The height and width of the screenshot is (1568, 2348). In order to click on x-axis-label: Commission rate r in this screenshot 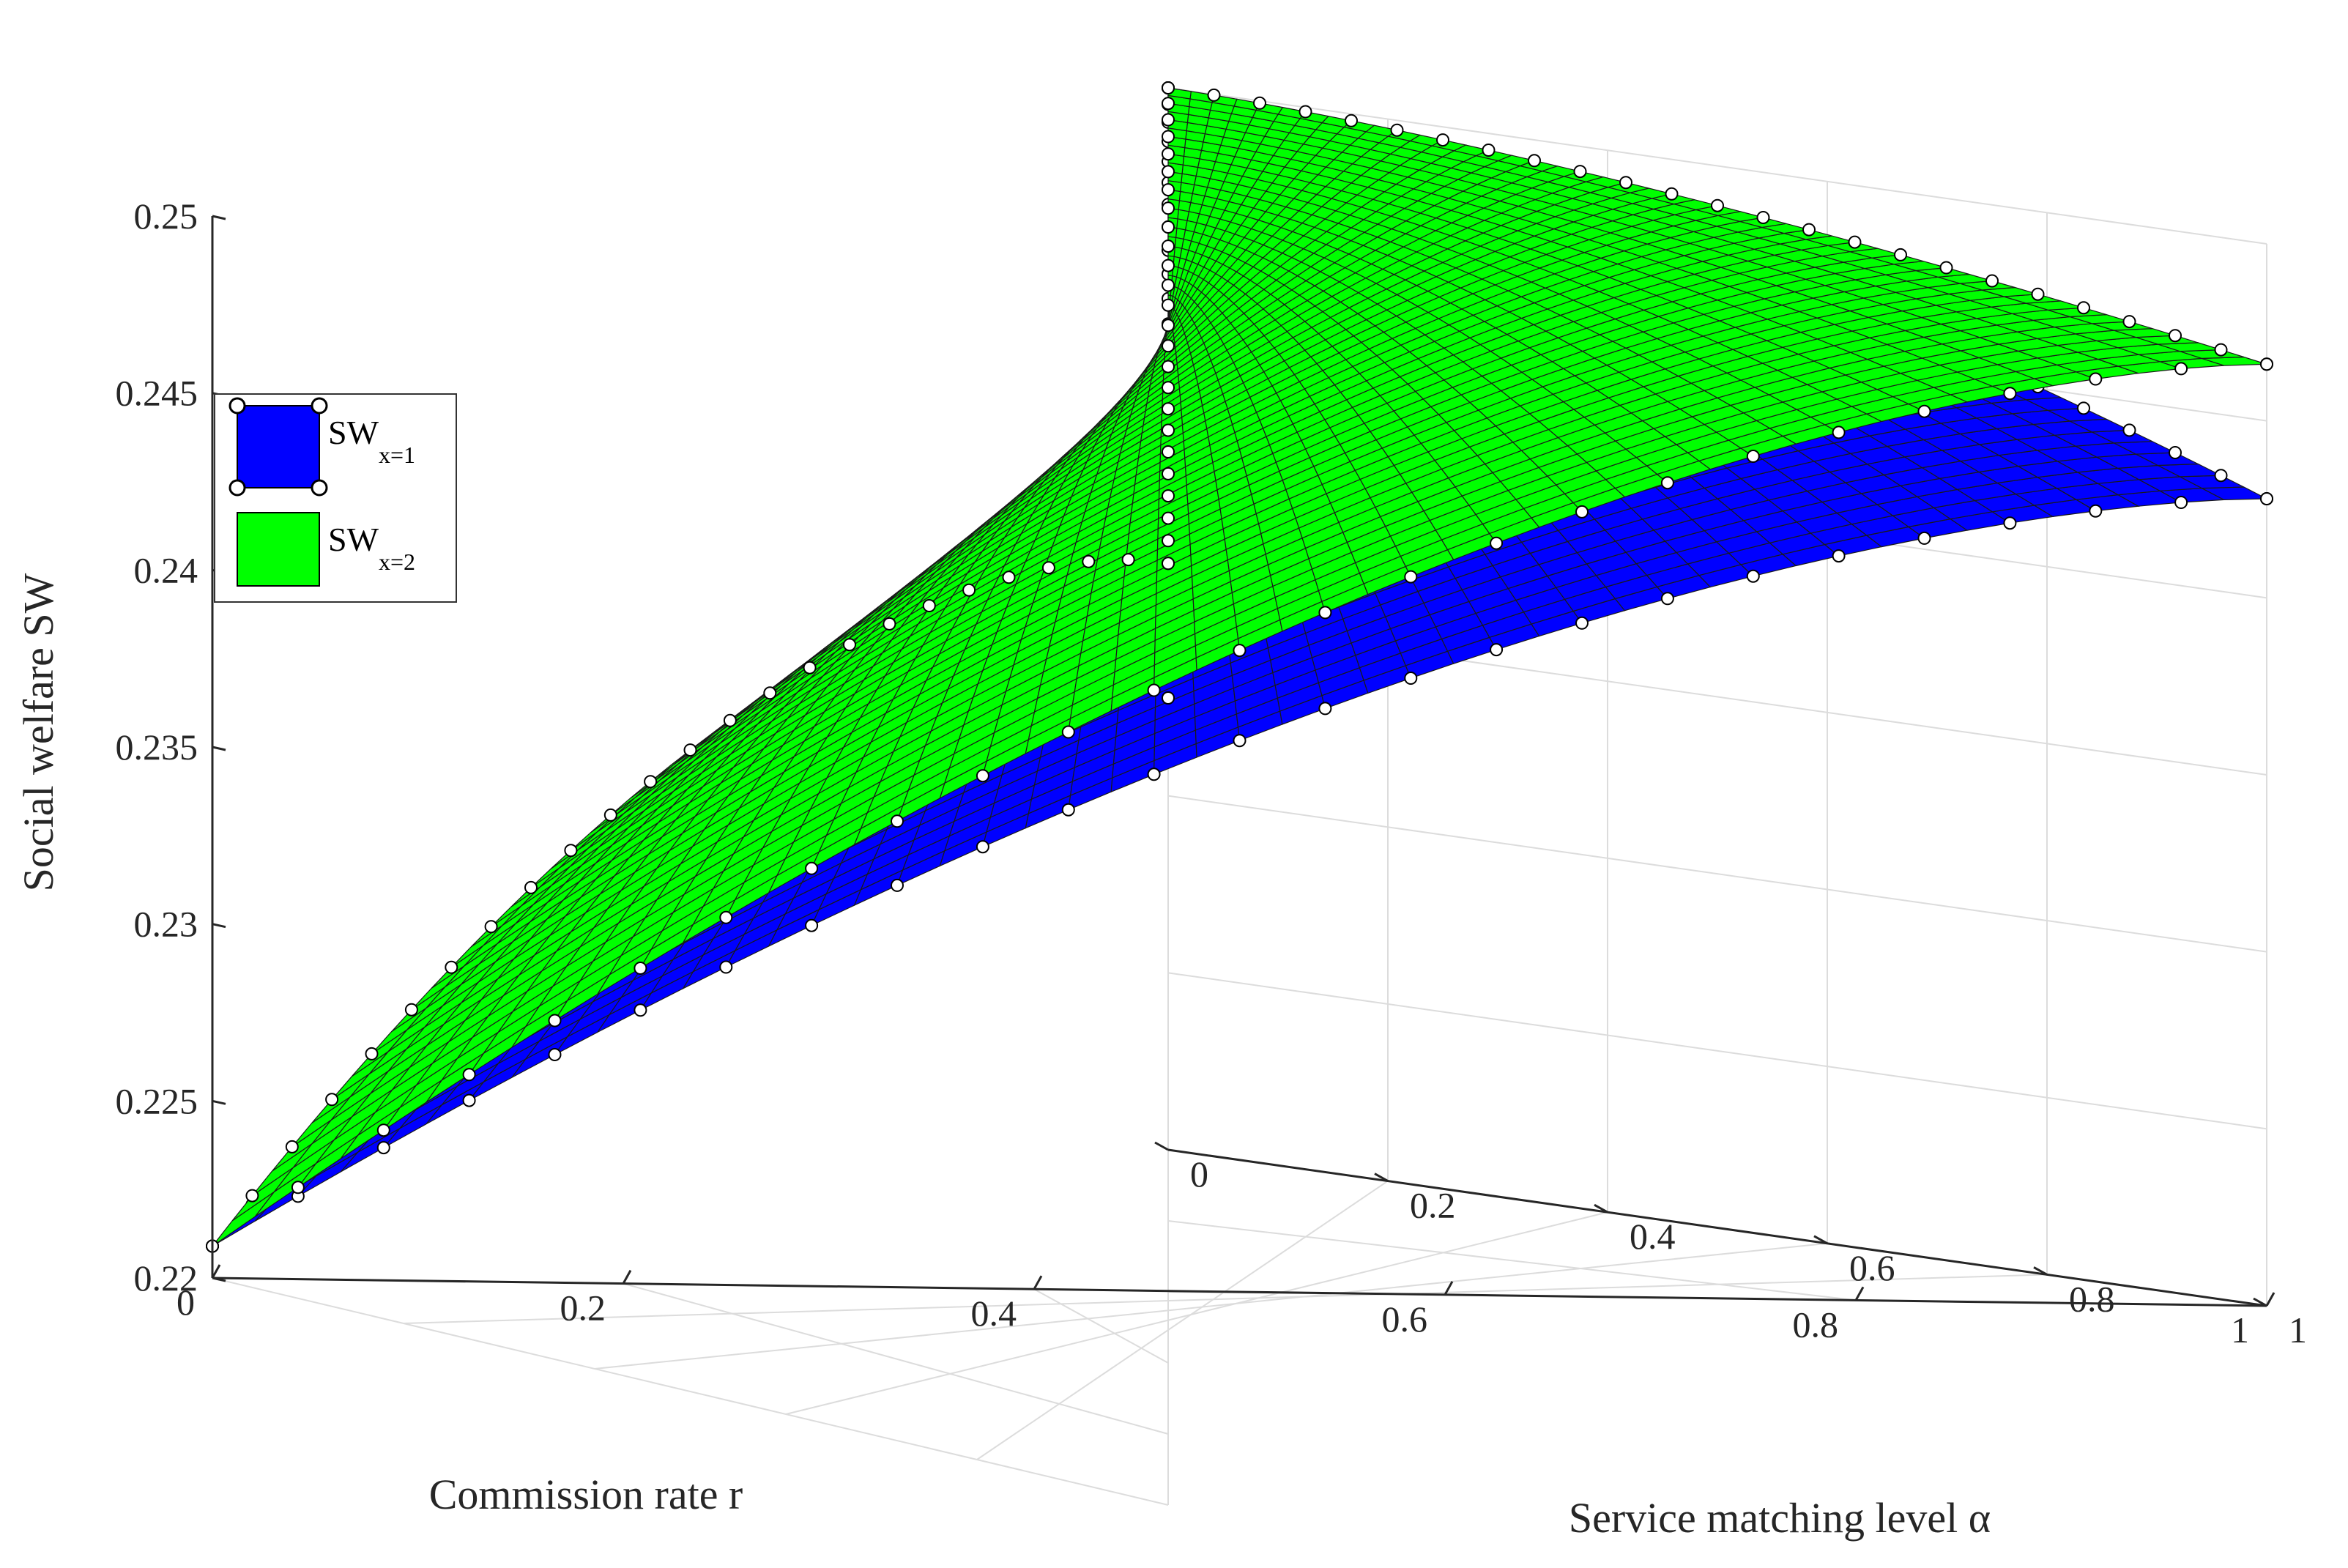, I will do `click(586, 1494)`.